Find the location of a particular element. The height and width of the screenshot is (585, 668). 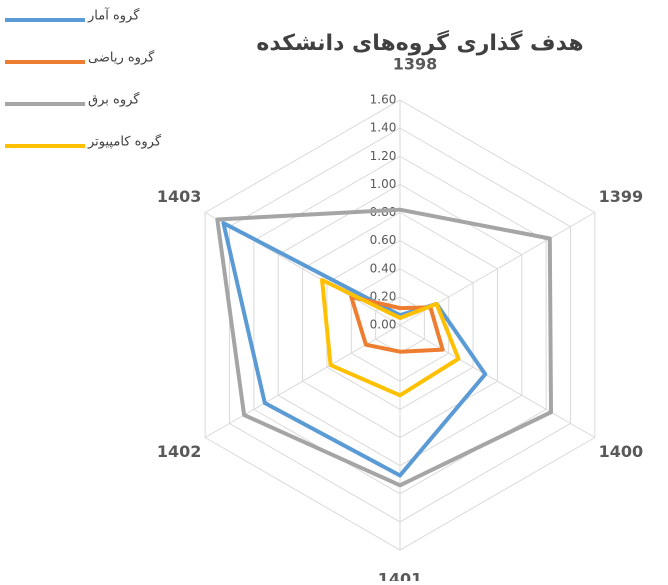

axis-line is located at coordinates (497, 381).